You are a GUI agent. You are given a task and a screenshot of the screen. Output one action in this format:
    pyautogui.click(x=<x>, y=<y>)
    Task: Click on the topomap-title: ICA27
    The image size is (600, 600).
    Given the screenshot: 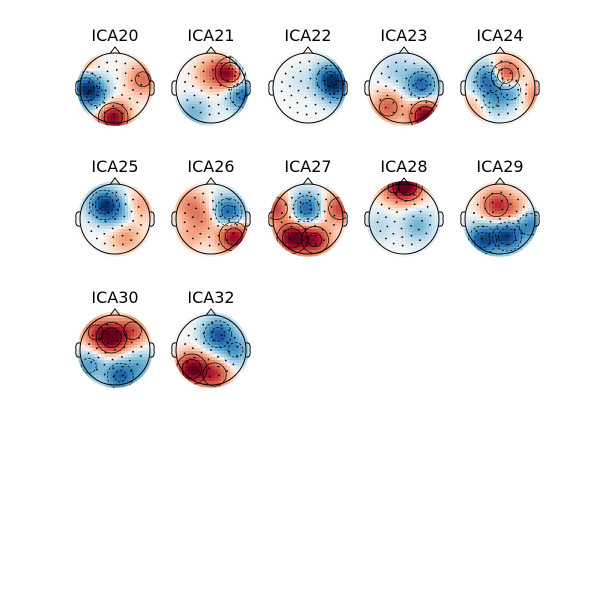 What is the action you would take?
    pyautogui.click(x=307, y=166)
    